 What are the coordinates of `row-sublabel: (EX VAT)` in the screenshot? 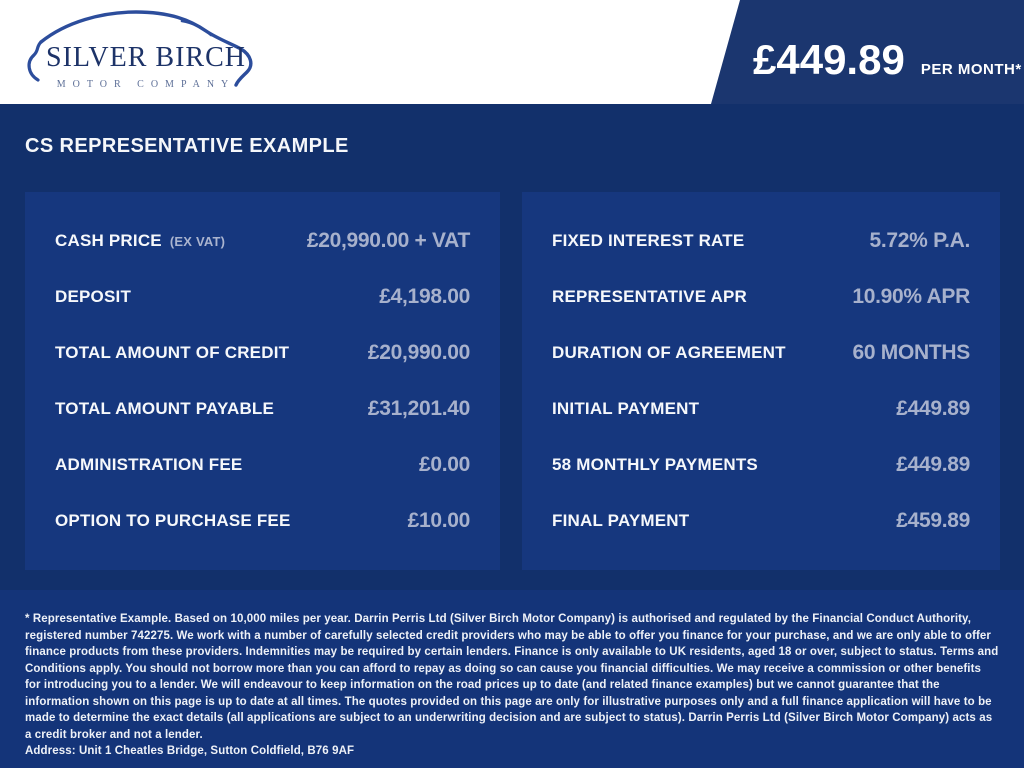 It's located at (197, 241).